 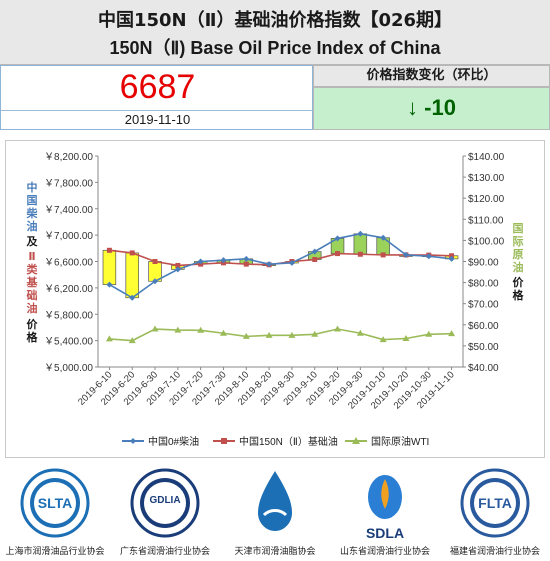 I want to click on association-logo: SDLA 山东省润滑油行业协会, so click(x=385, y=513).